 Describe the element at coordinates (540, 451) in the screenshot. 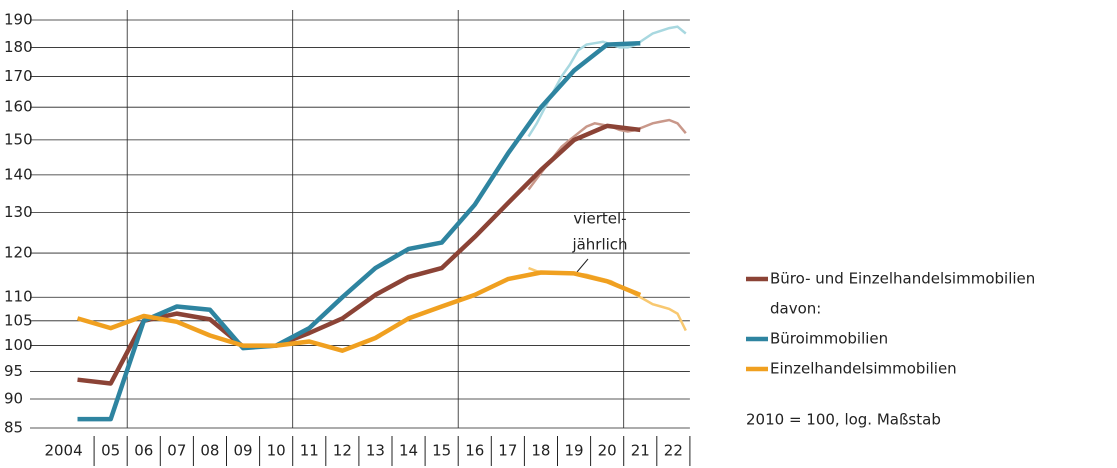

I see `x-tick-label: 18` at that location.